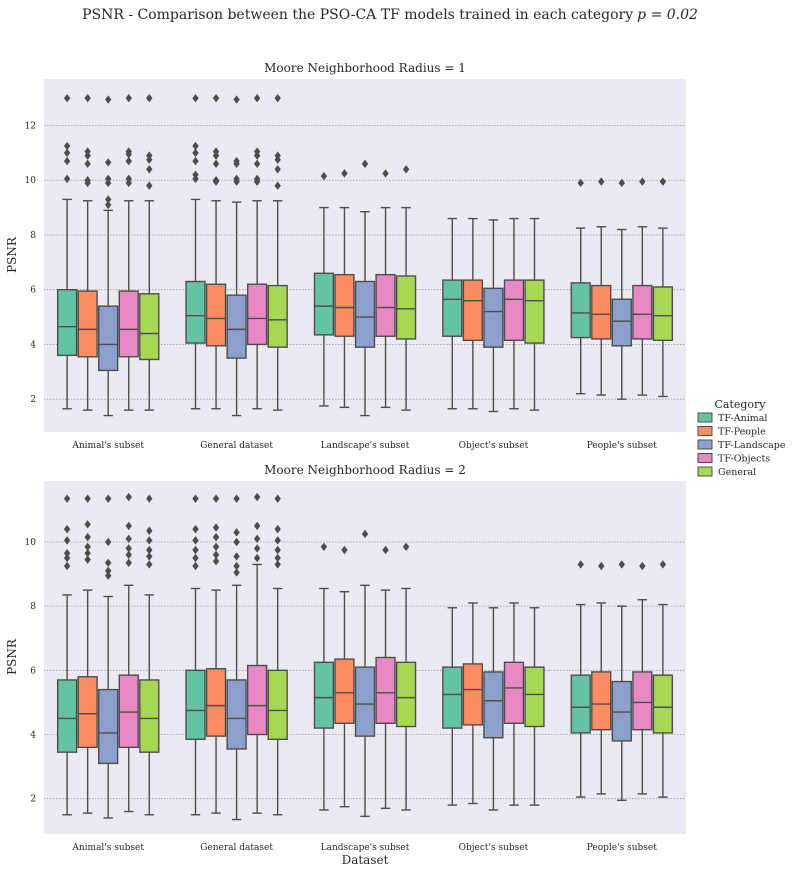  What do you see at coordinates (365, 860) in the screenshot?
I see `x-axis-label: Dataset` at bounding box center [365, 860].